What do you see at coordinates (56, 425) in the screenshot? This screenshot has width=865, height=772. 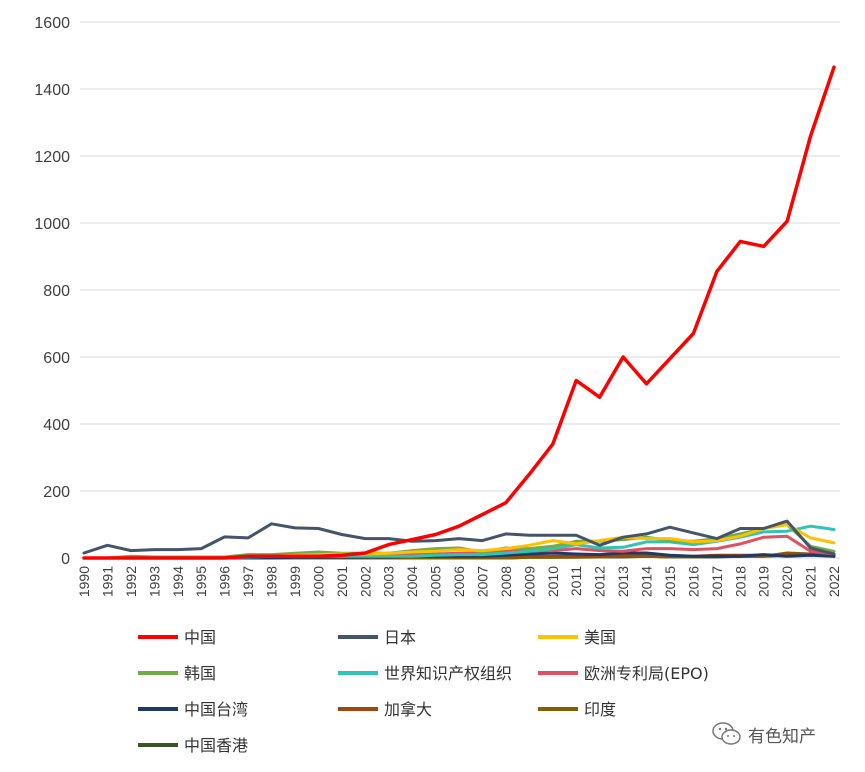 I see `y-tick-label: 400` at bounding box center [56, 425].